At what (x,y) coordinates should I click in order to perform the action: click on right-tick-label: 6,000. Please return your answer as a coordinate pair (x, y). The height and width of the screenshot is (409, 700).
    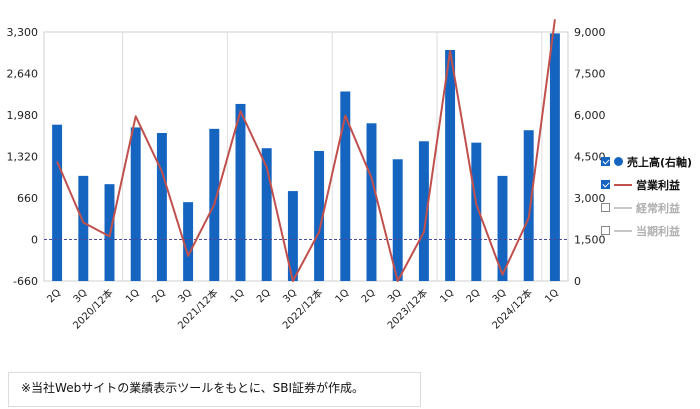
    Looking at the image, I should click on (590, 115).